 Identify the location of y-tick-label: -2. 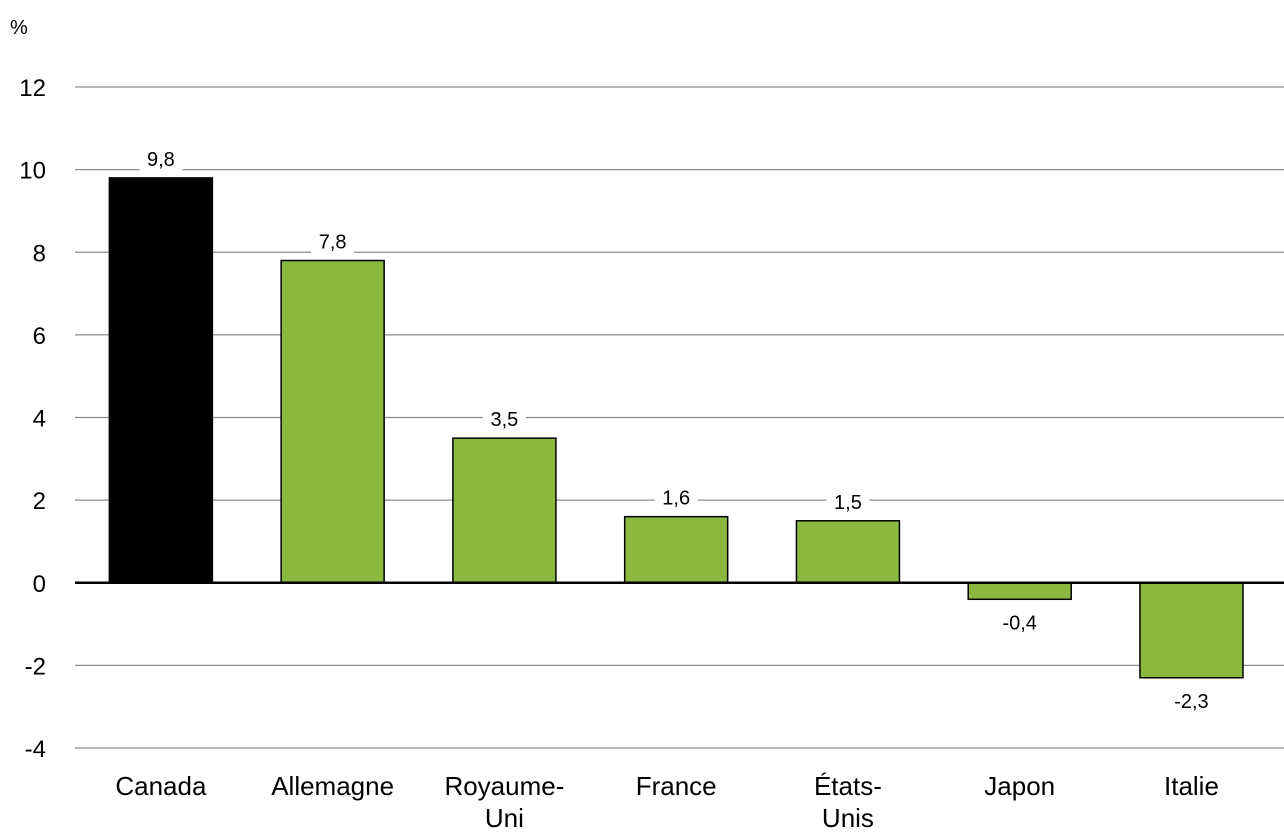
(35, 666).